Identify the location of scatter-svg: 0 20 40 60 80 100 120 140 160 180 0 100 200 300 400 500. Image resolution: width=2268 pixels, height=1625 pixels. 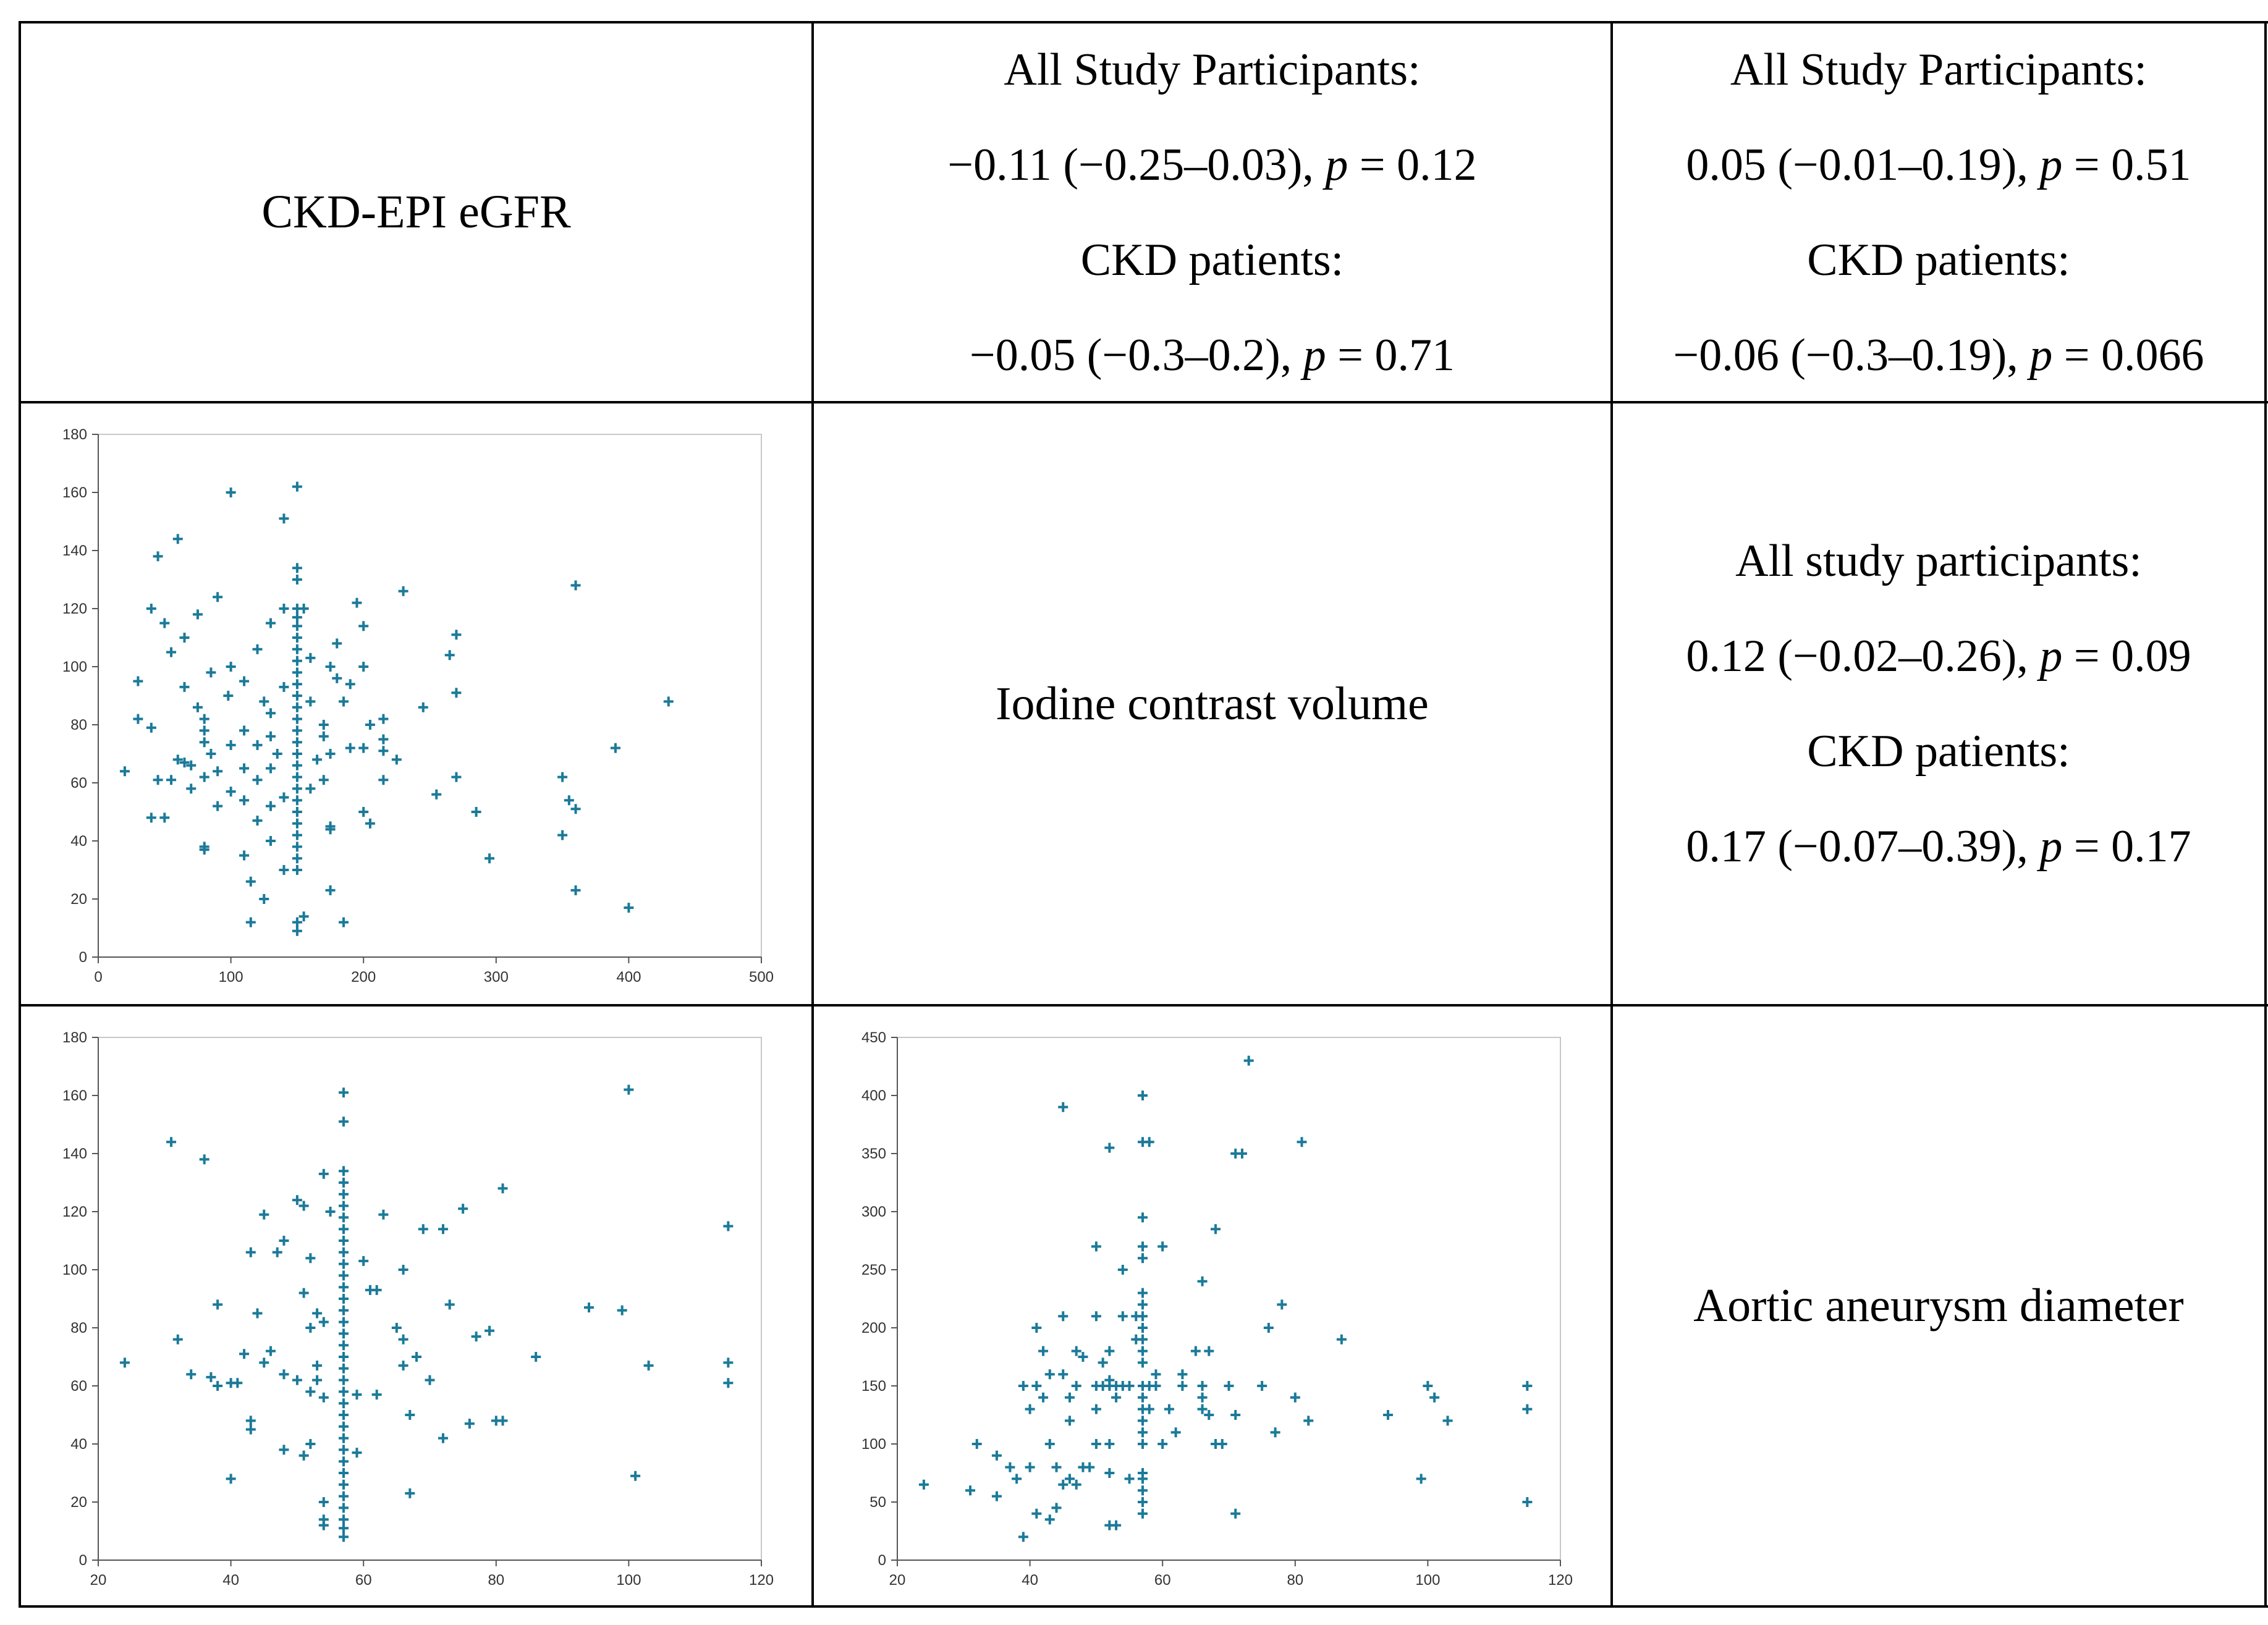
(418, 706).